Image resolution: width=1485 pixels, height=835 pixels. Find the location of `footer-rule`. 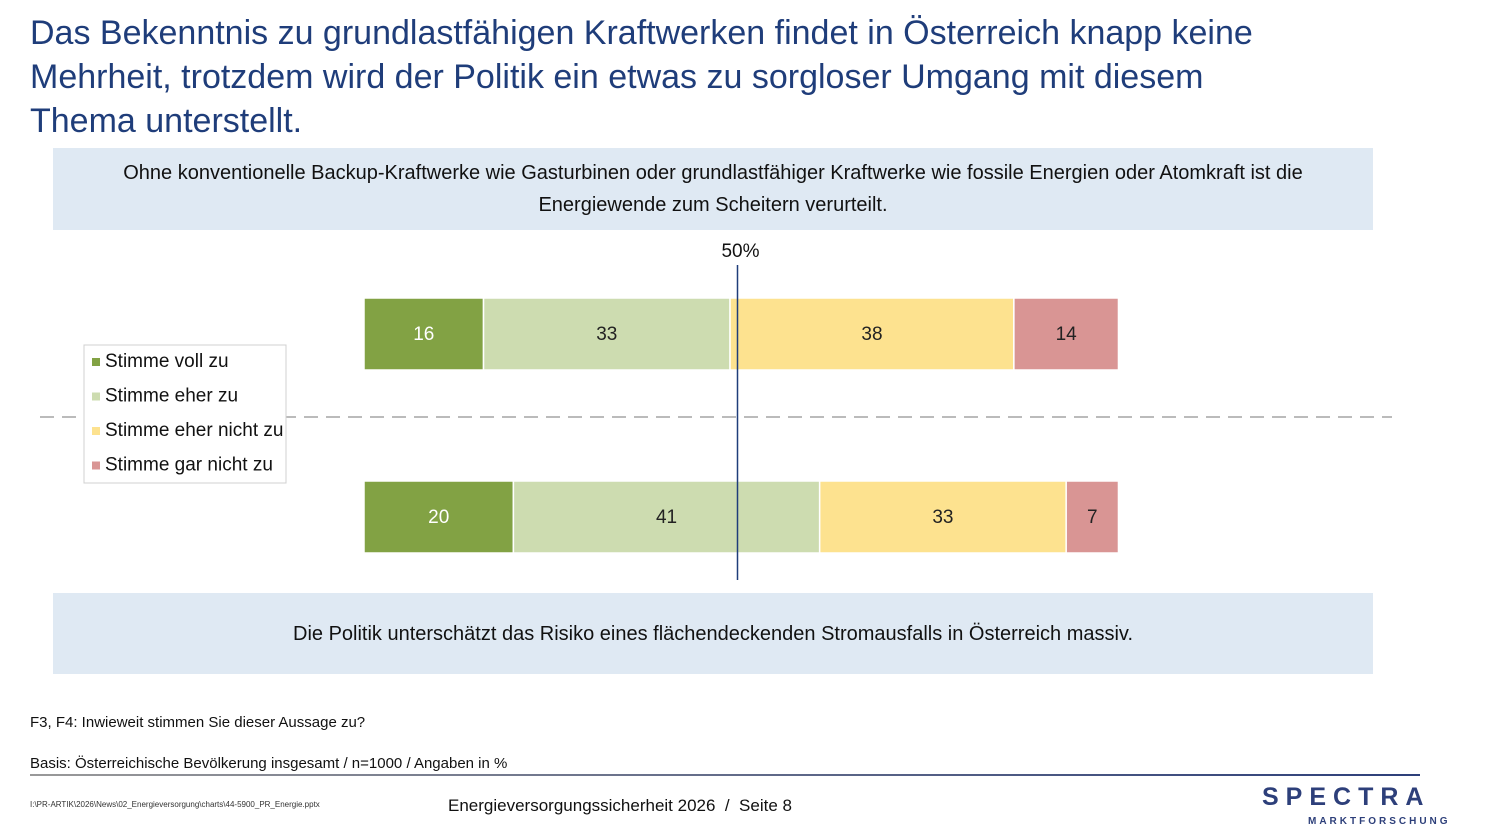

footer-rule is located at coordinates (725, 775).